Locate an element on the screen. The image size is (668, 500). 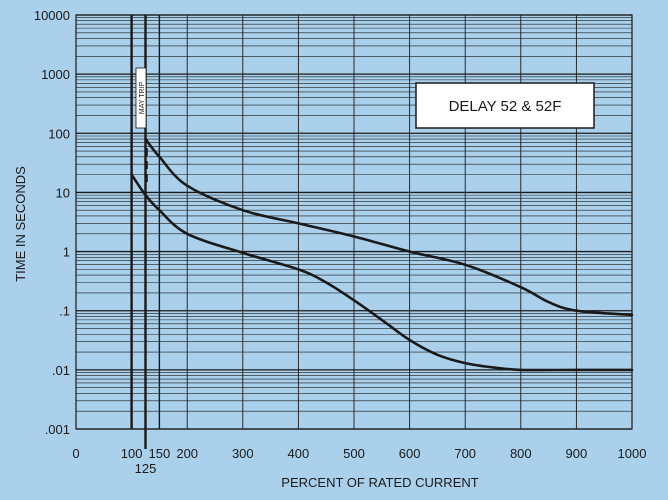
y-axis-label: TIME IN SECONDS is located at coordinates (20, 224).